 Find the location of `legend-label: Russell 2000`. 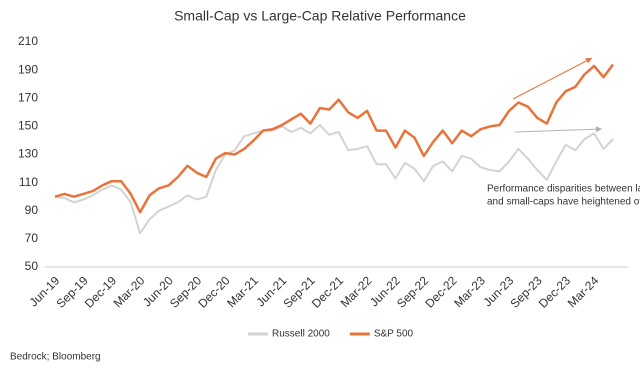

legend-label: Russell 2000 is located at coordinates (301, 334).